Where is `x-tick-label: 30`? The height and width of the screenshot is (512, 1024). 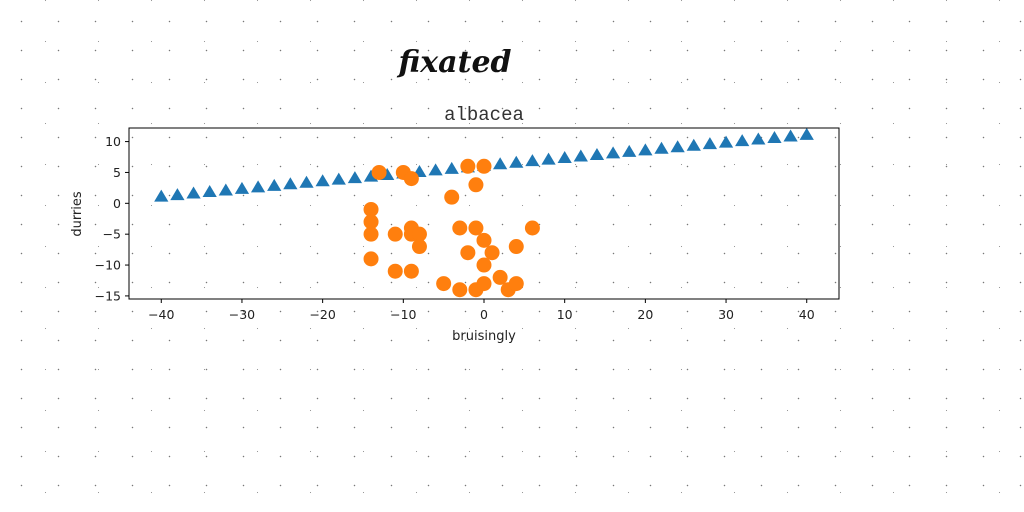 x-tick-label: 30 is located at coordinates (726, 314).